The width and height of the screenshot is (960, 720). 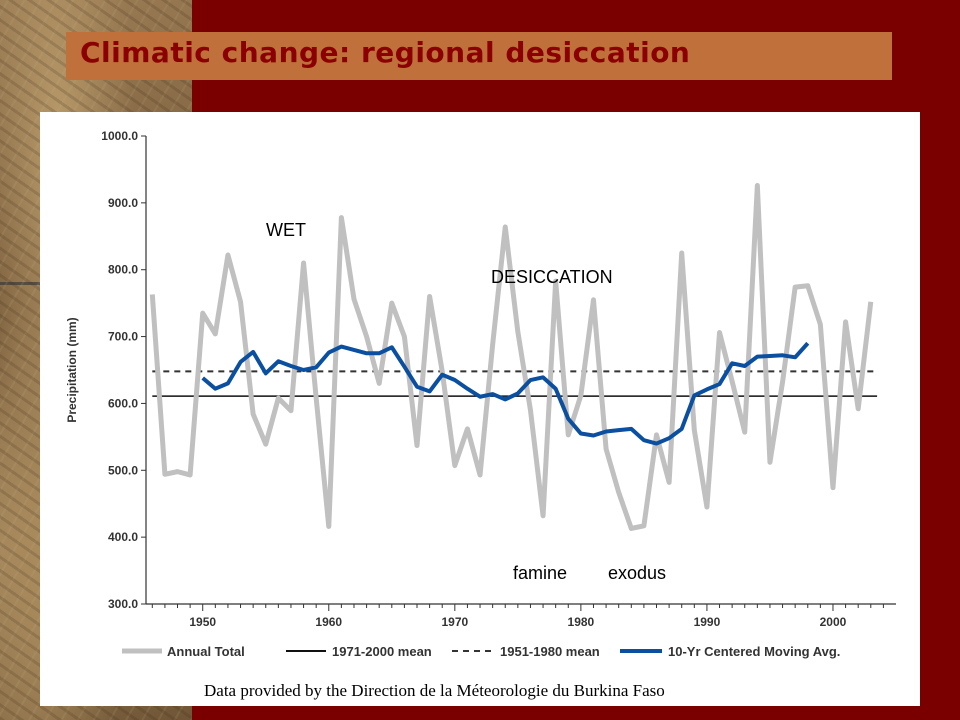 What do you see at coordinates (123, 470) in the screenshot?
I see `y-tick-label: 500.0` at bounding box center [123, 470].